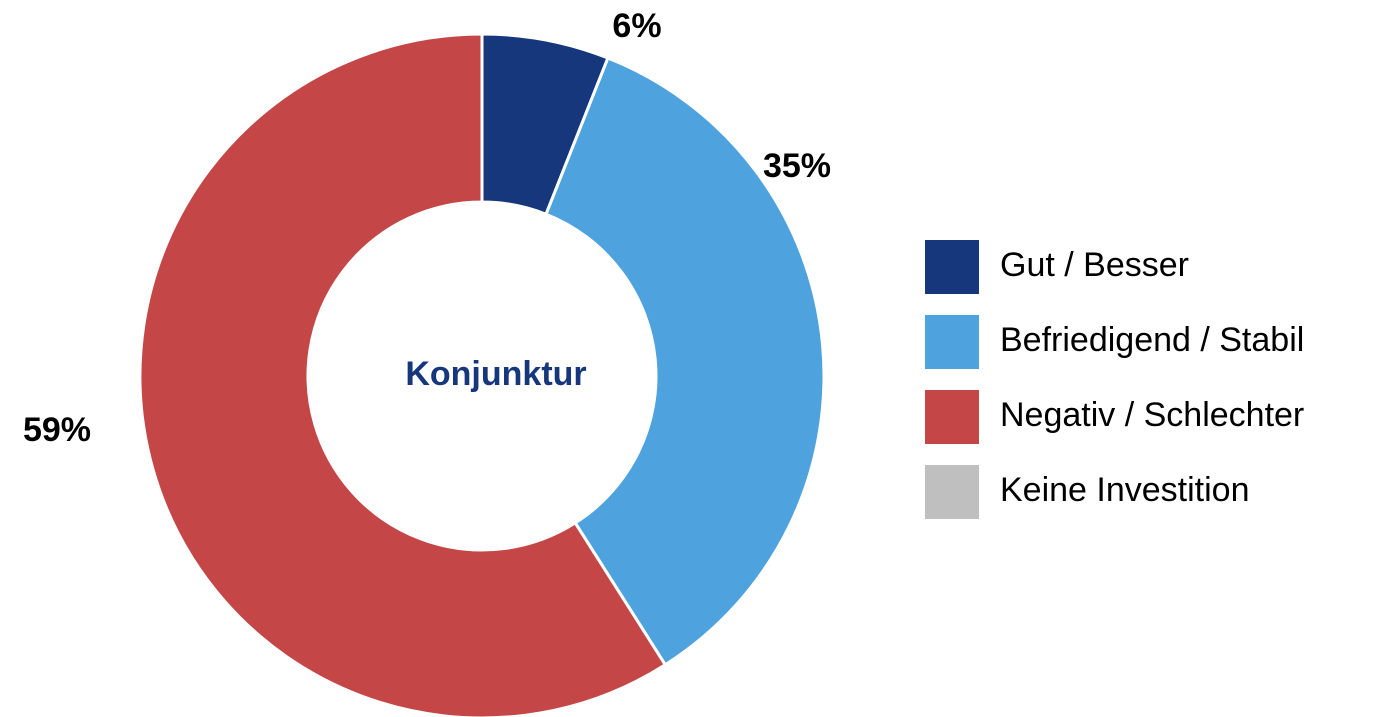  What do you see at coordinates (1125, 490) in the screenshot?
I see `legend-label: Keine Investition` at bounding box center [1125, 490].